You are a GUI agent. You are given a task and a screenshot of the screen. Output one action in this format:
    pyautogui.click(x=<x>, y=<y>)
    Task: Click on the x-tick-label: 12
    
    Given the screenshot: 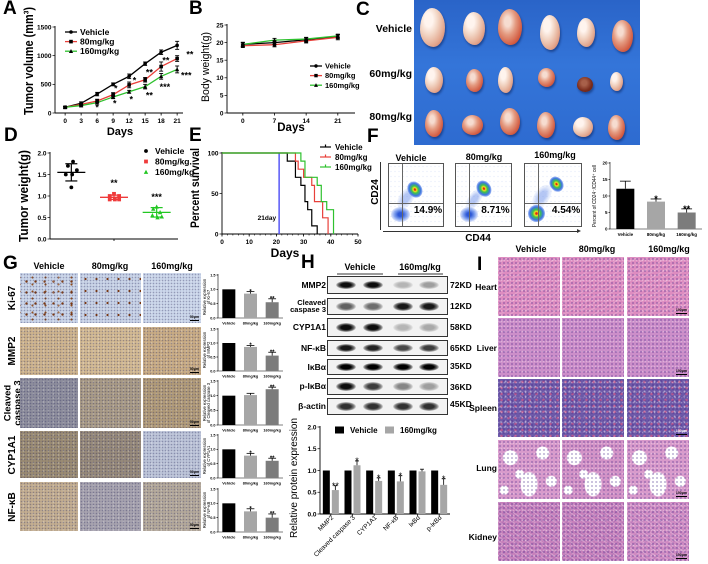 What is the action you would take?
    pyautogui.click(x=130, y=121)
    